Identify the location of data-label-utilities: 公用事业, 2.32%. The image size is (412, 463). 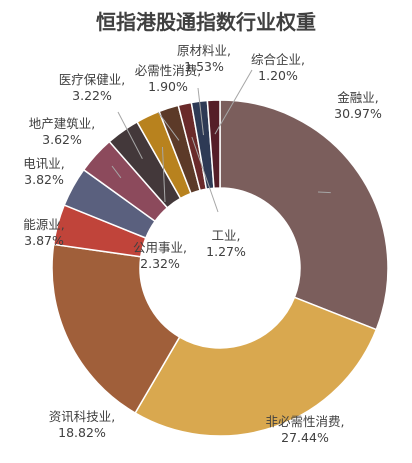
(160, 255).